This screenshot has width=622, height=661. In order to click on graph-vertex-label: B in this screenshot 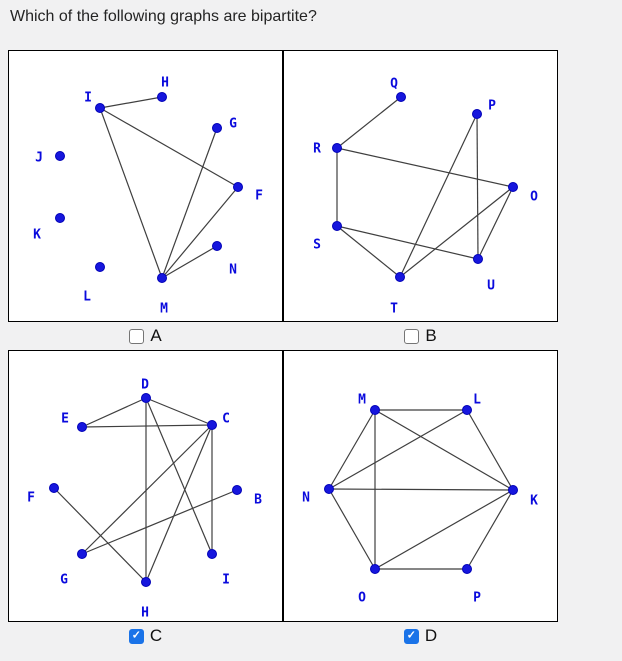, I will do `click(258, 500)`.